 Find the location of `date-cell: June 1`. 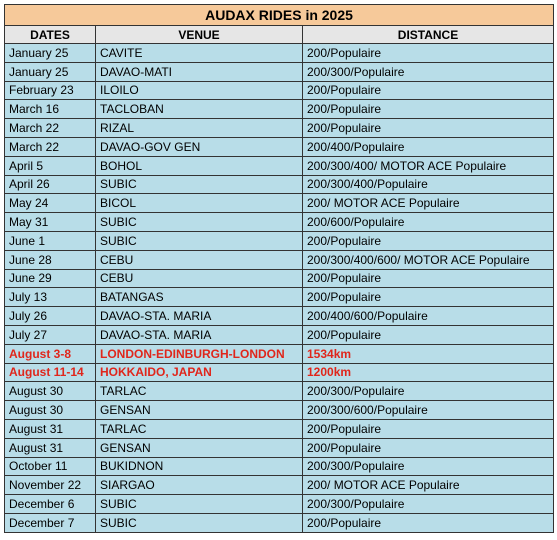

date-cell: June 1 is located at coordinates (50, 240).